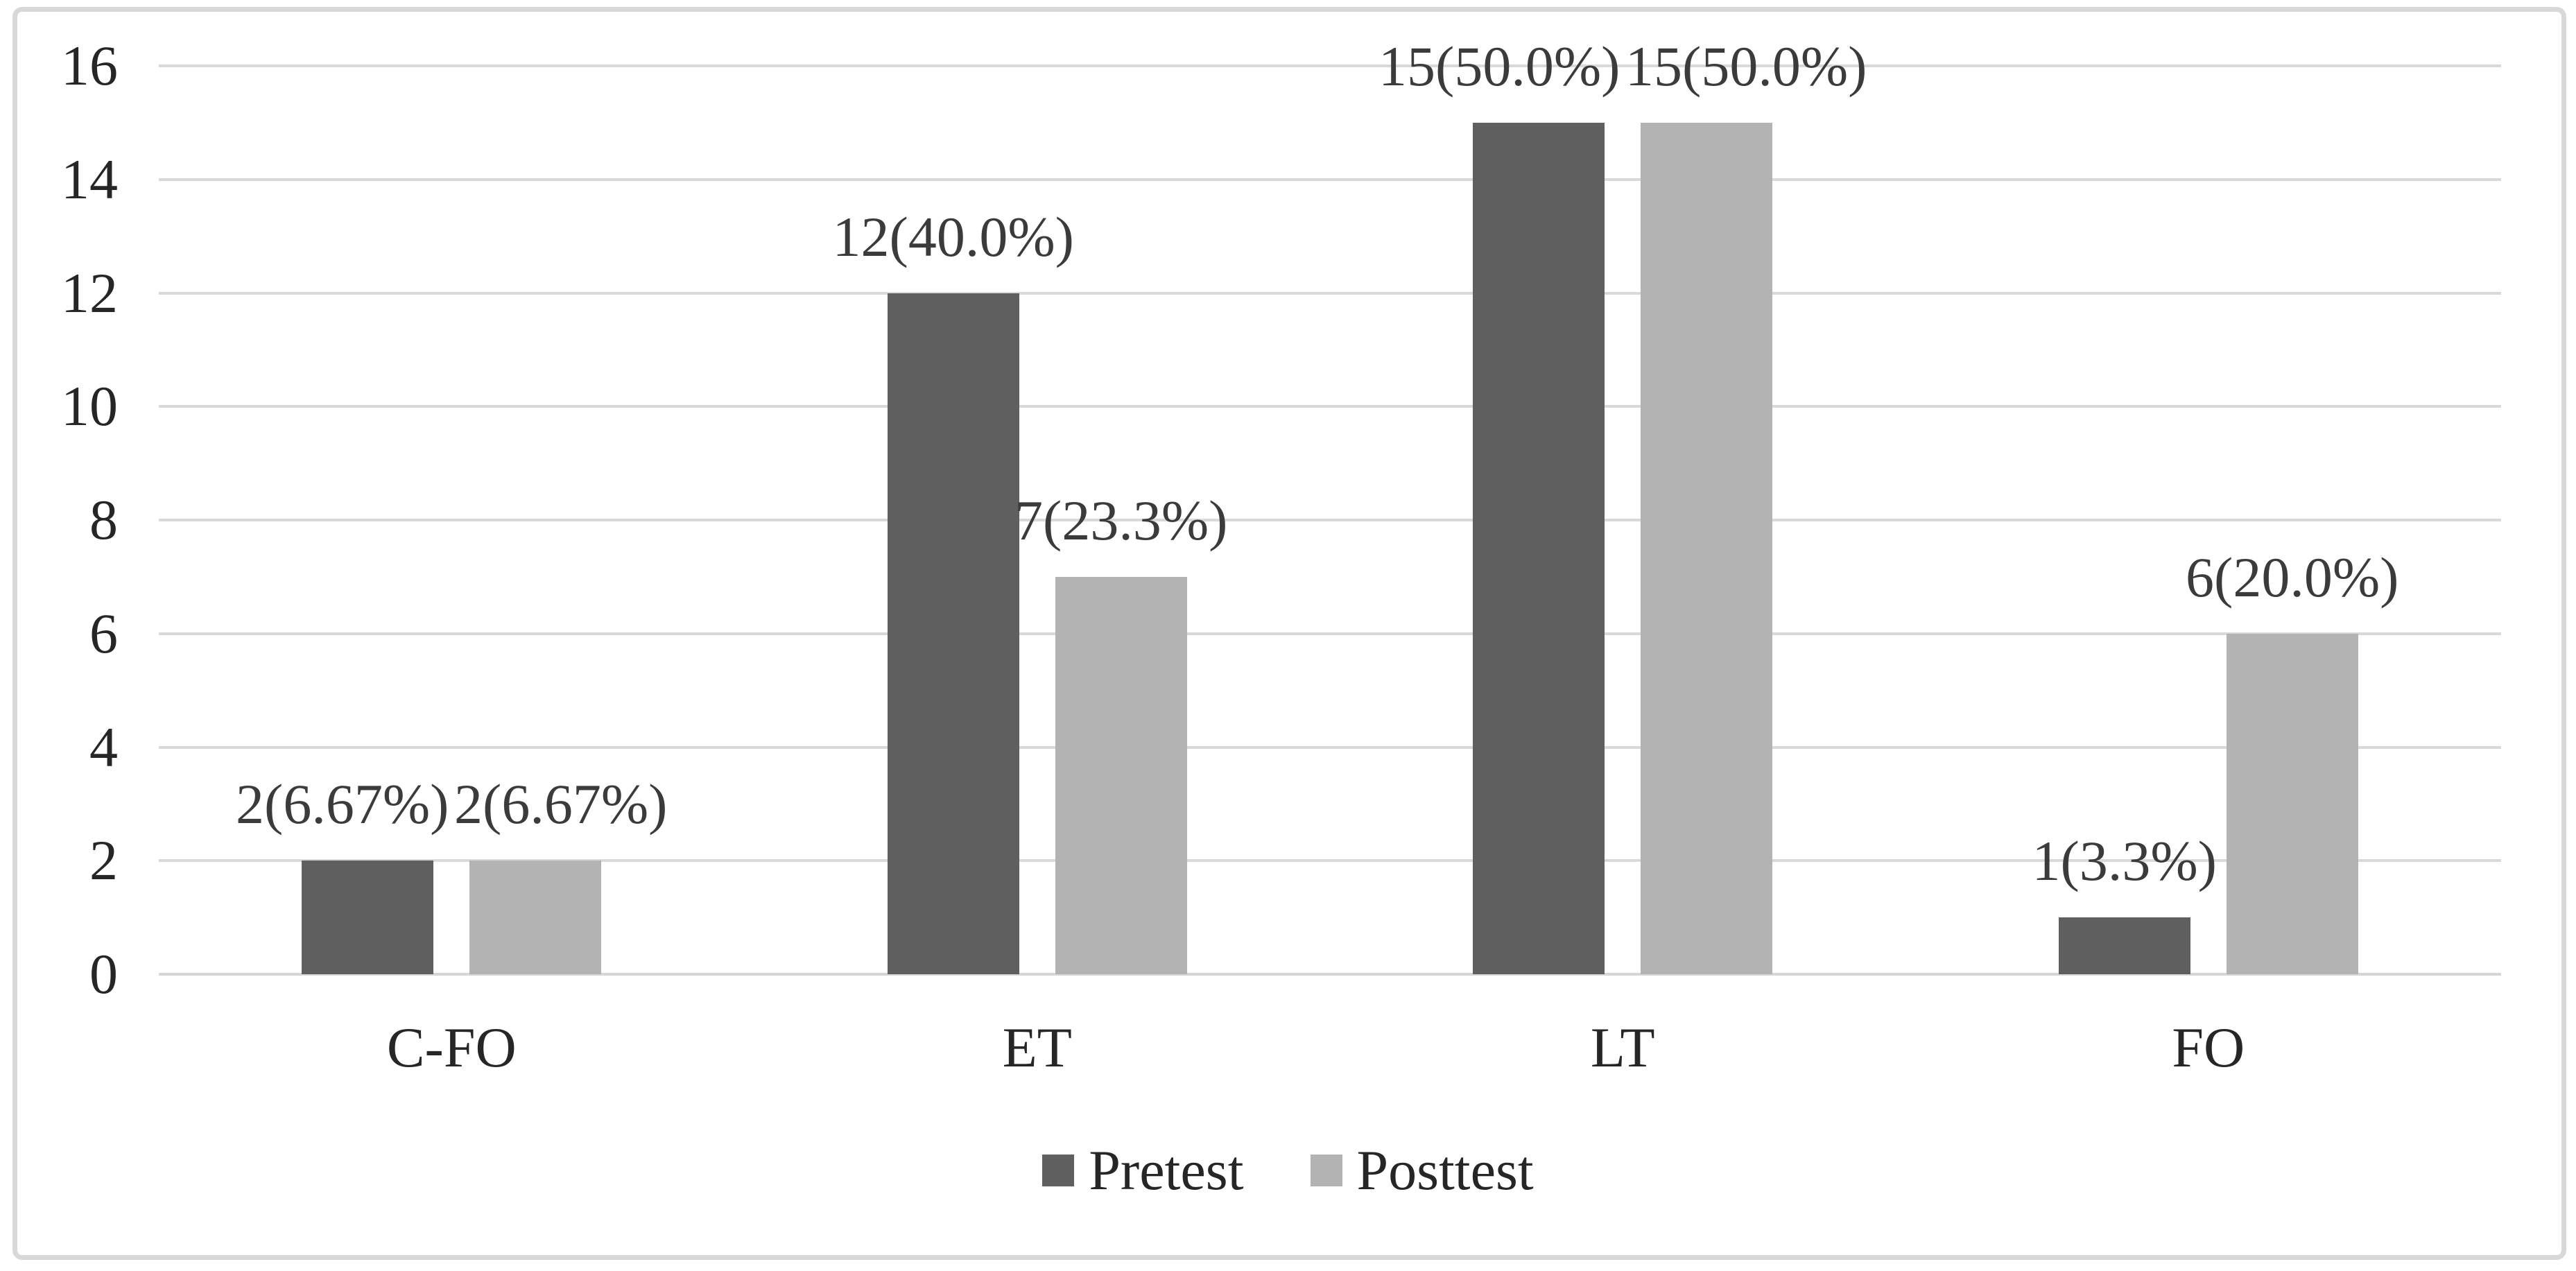  I want to click on category-label-c-fo: C-FO, so click(451, 1047).